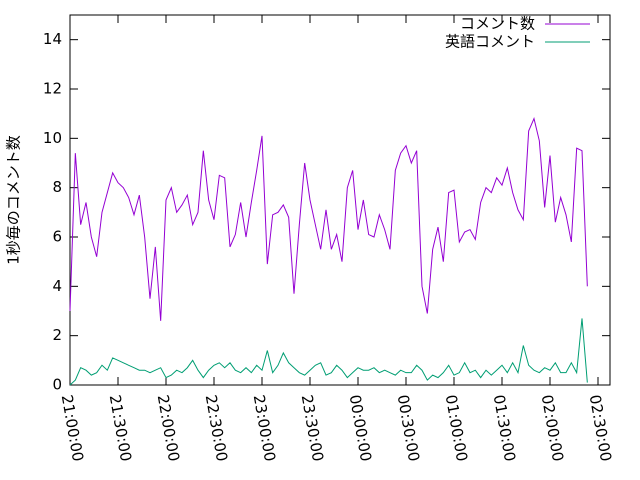 The image size is (640, 480). Describe the element at coordinates (72, 427) in the screenshot. I see `x-tick-label: 21:00:00` at that location.